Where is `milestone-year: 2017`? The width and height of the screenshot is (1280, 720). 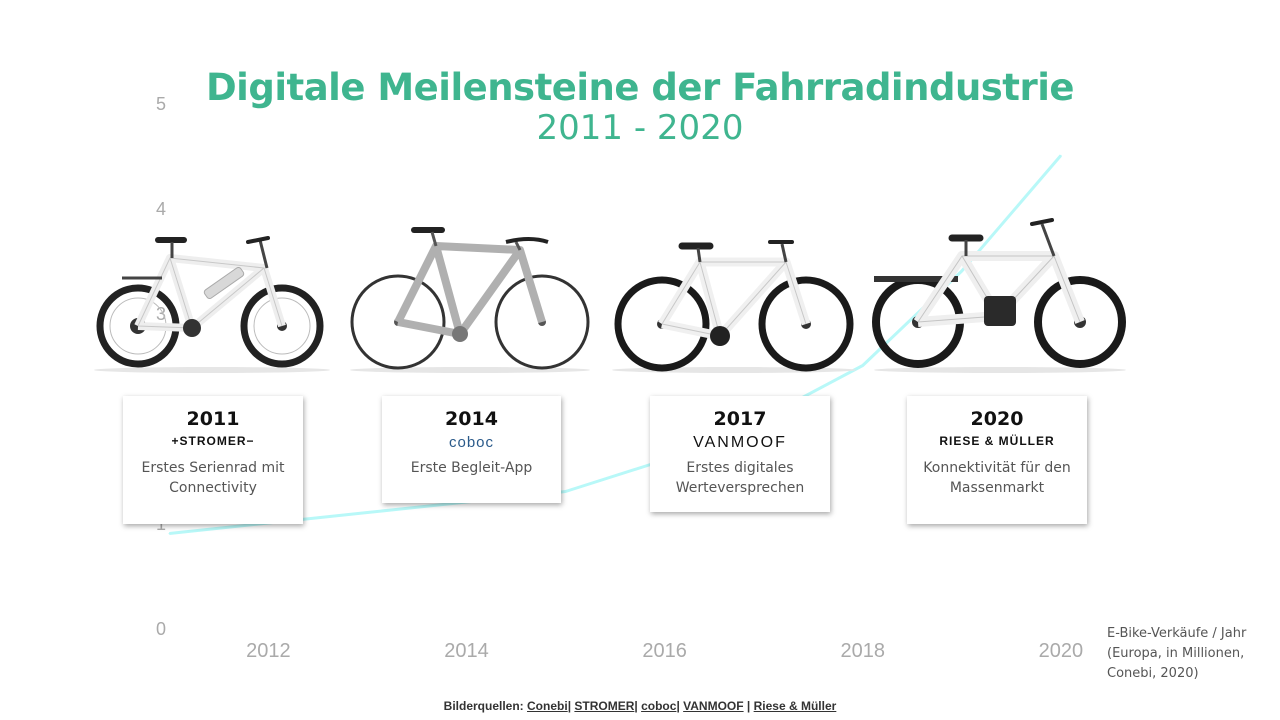 milestone-year: 2017 is located at coordinates (740, 419).